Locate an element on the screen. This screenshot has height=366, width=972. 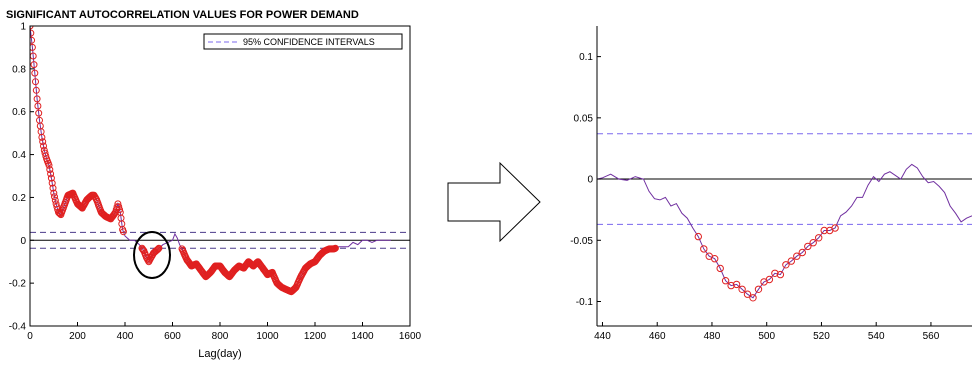
x-tick-label: 1400 is located at coordinates (362, 336).